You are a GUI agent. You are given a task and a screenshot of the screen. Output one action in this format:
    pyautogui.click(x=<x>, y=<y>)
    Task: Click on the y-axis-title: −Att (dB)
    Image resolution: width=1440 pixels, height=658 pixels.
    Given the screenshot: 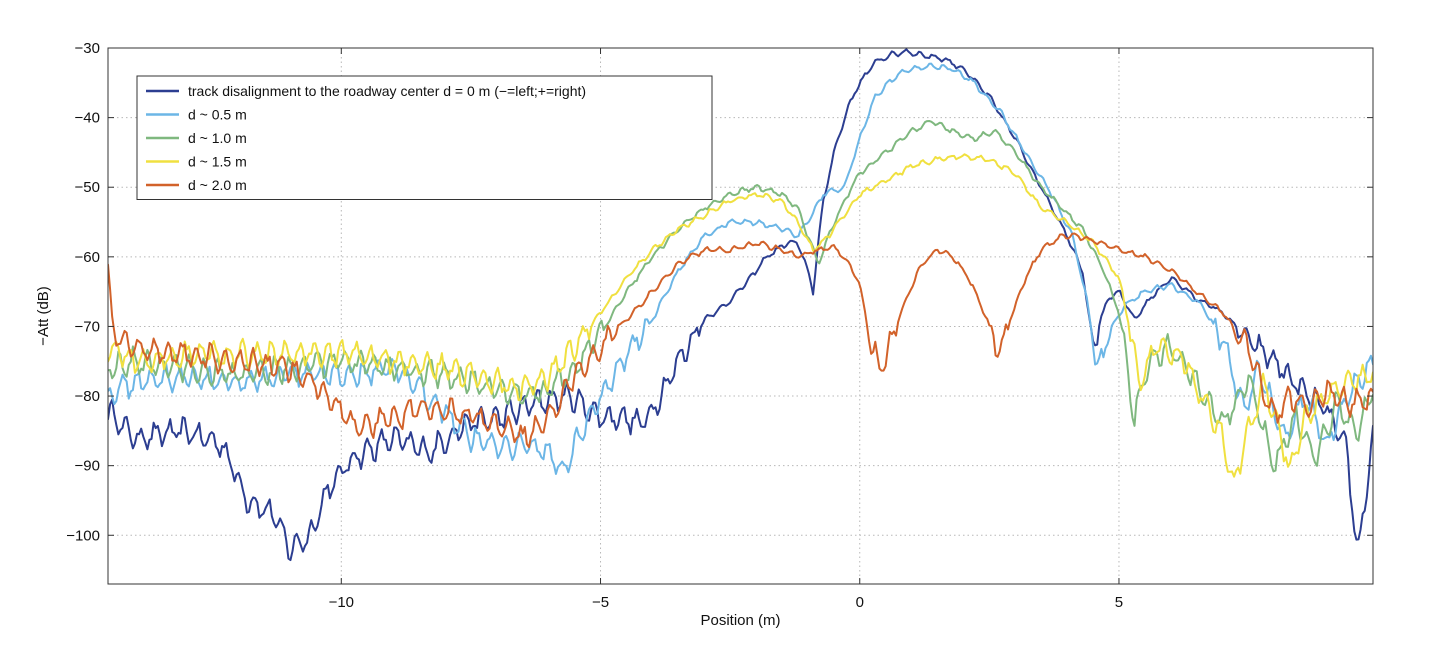 What is the action you would take?
    pyautogui.click(x=43, y=316)
    